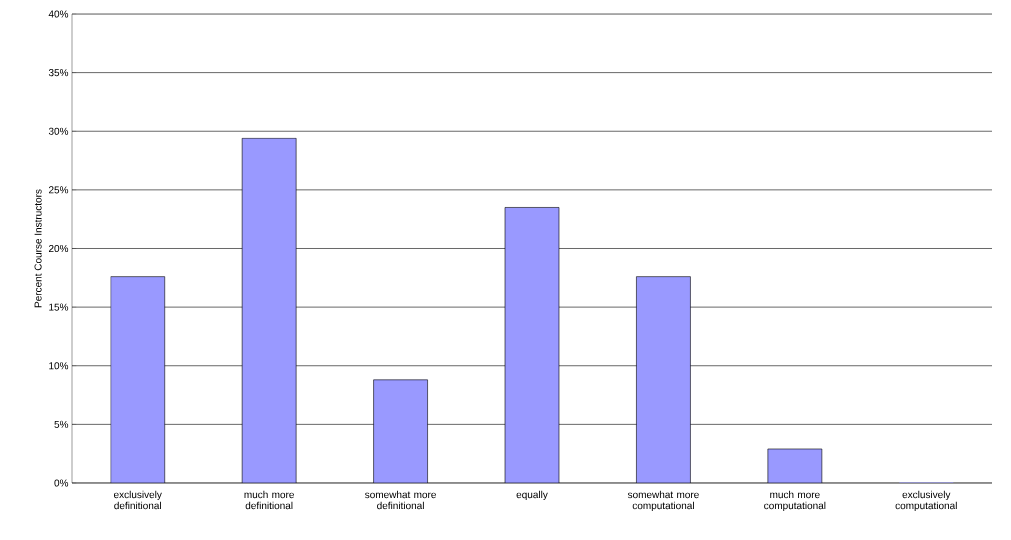 This screenshot has width=1011, height=540. What do you see at coordinates (59, 307) in the screenshot?
I see `y-tick-label: 15%` at bounding box center [59, 307].